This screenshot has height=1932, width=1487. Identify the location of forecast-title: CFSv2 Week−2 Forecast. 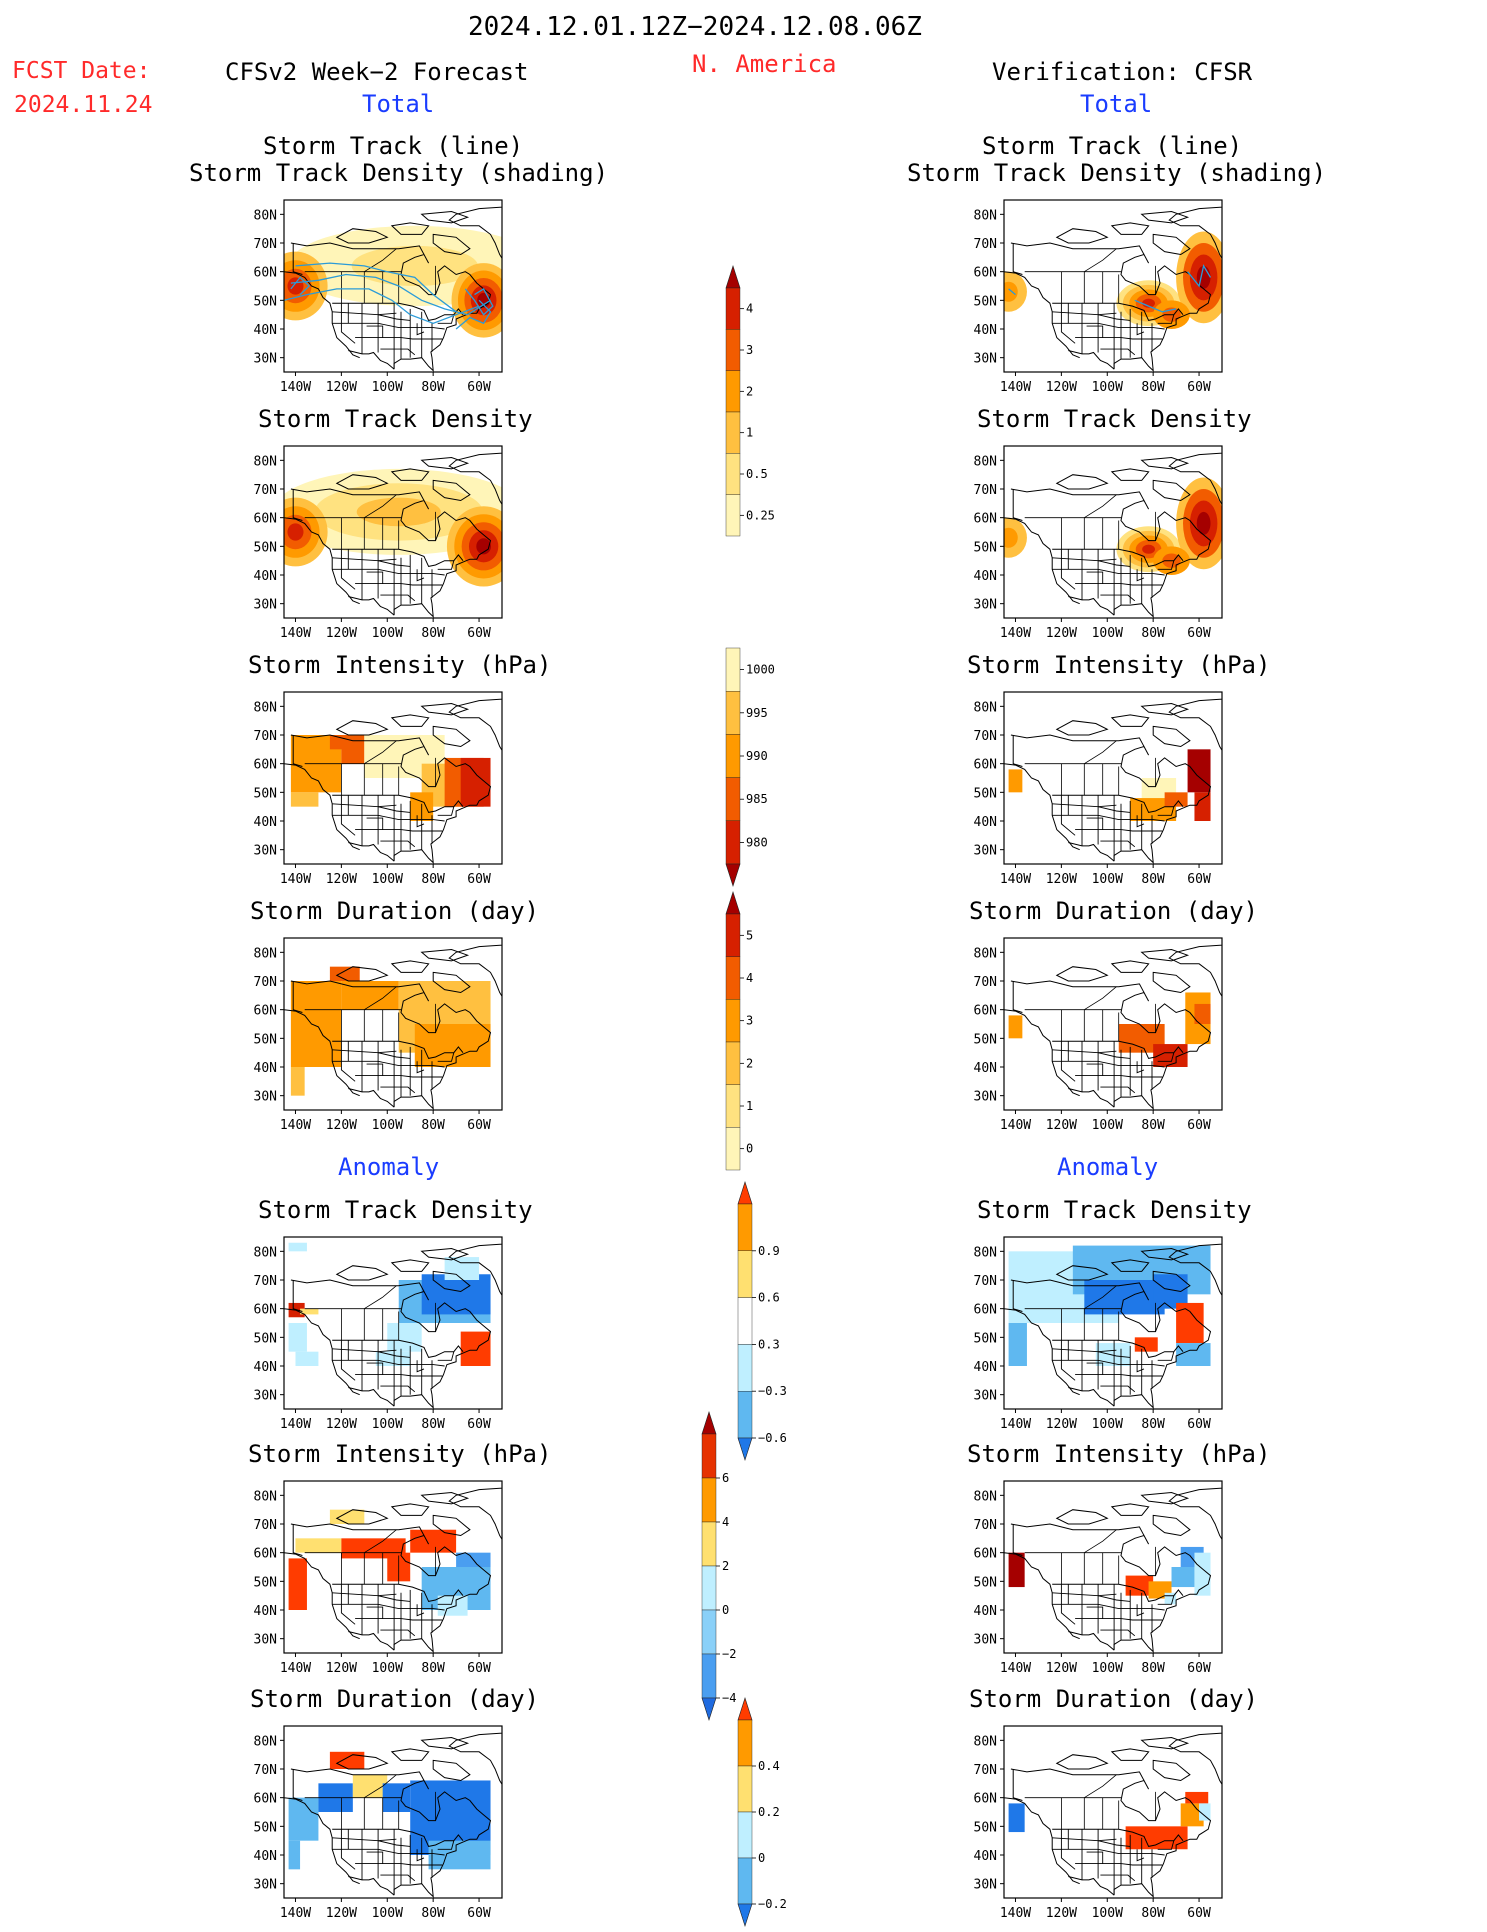
(377, 72).